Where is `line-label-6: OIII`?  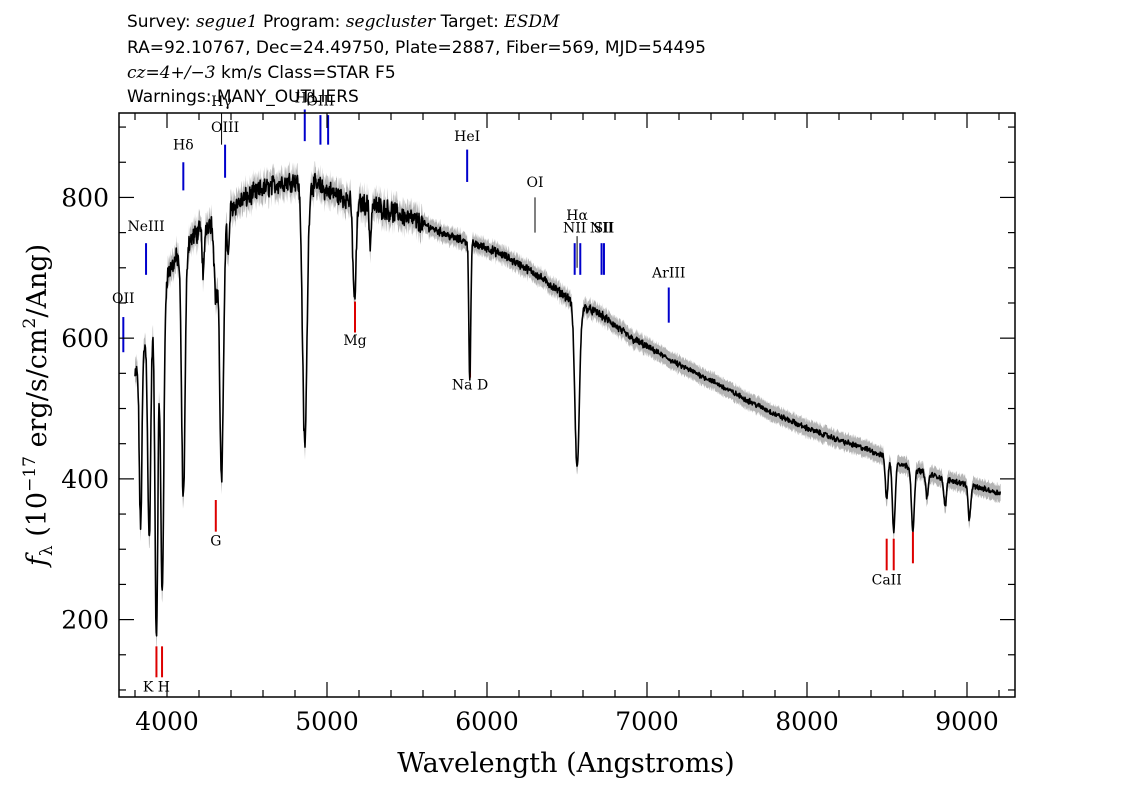
line-label-6: OIII is located at coordinates (320, 101).